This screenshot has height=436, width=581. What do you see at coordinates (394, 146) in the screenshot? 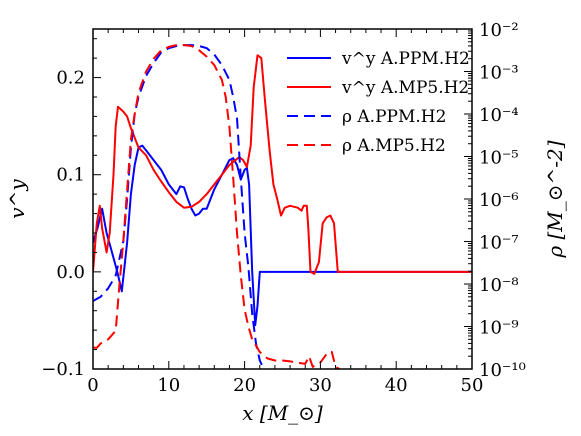
I see `legend-entry-3: ρ A.MP5.H2` at bounding box center [394, 146].